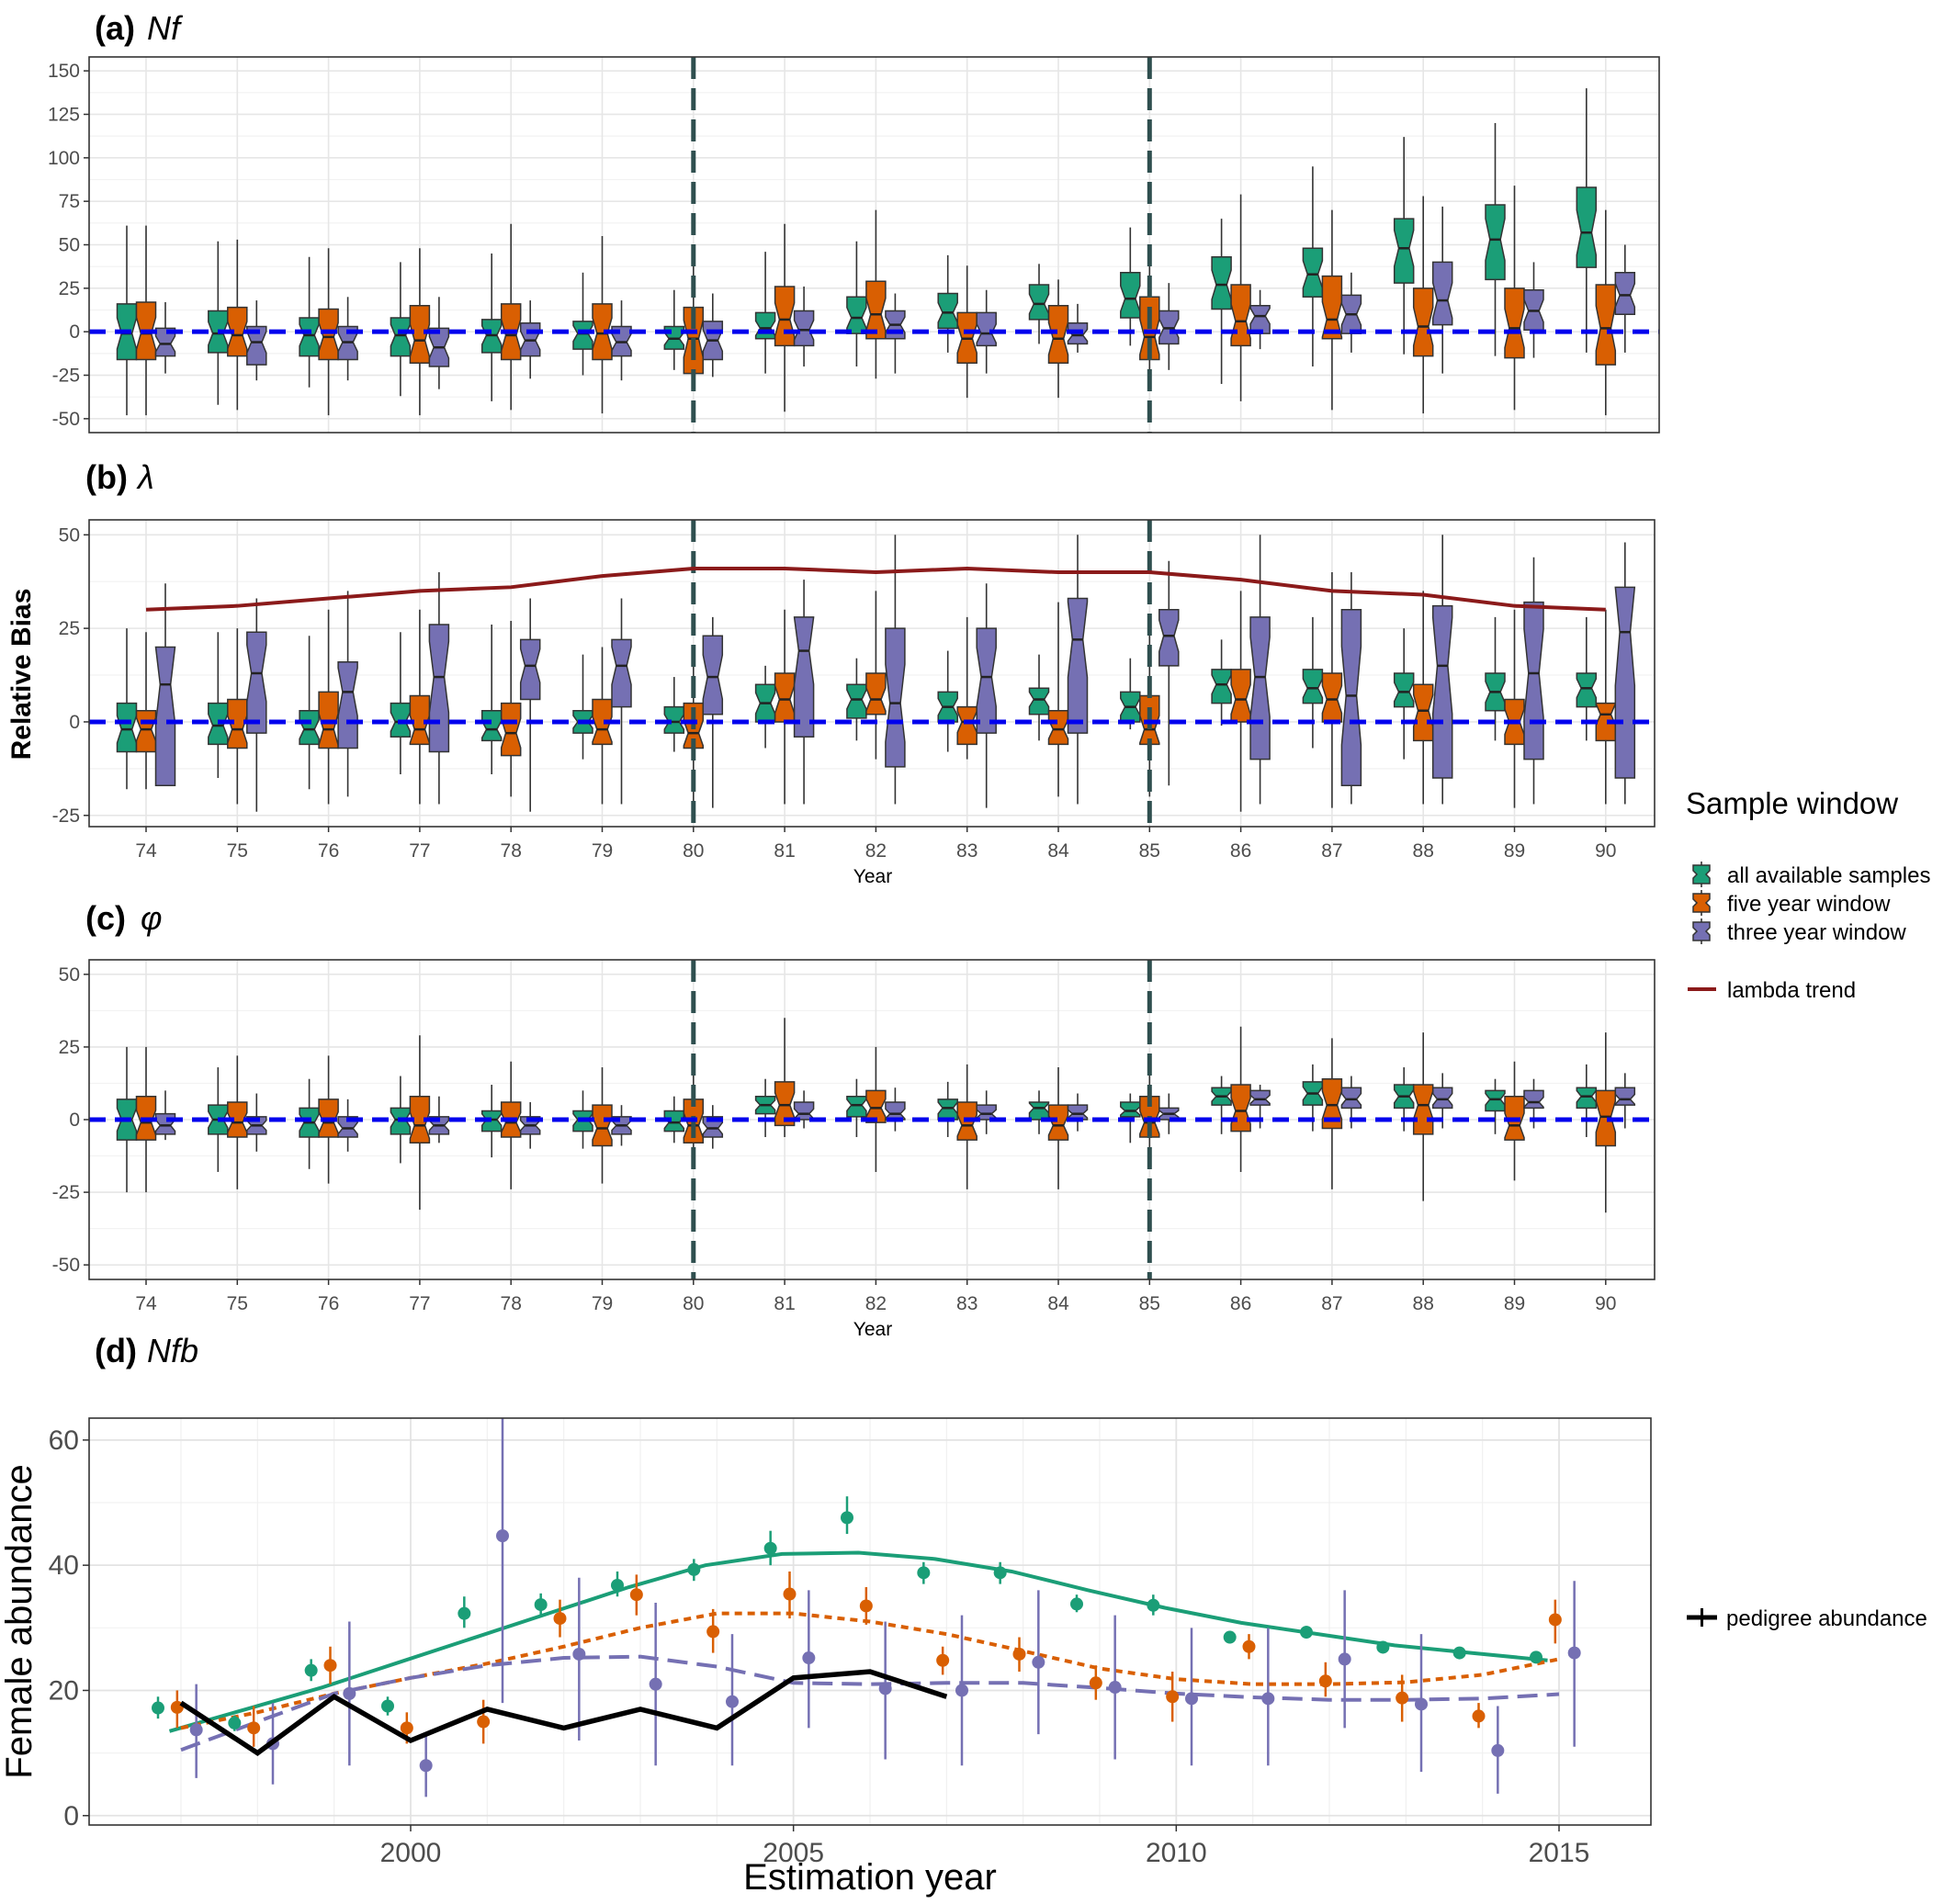  I want to click on y-tick-label: 100, so click(64, 158).